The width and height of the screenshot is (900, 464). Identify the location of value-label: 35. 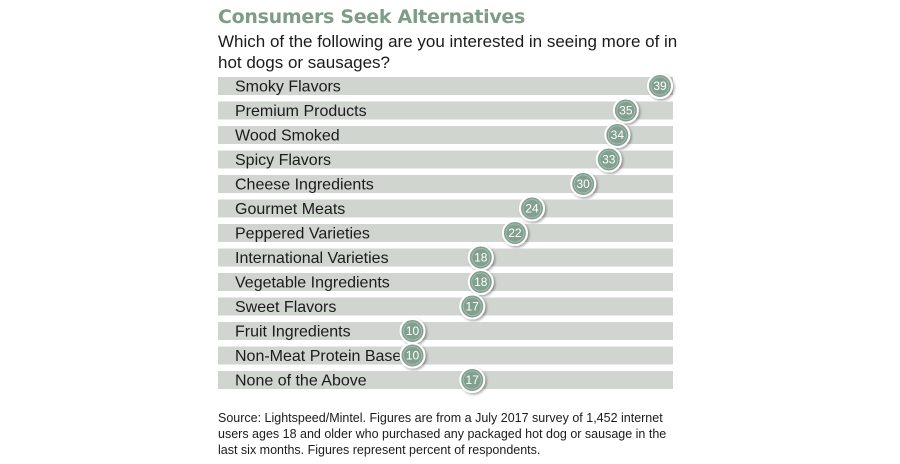
(626, 111).